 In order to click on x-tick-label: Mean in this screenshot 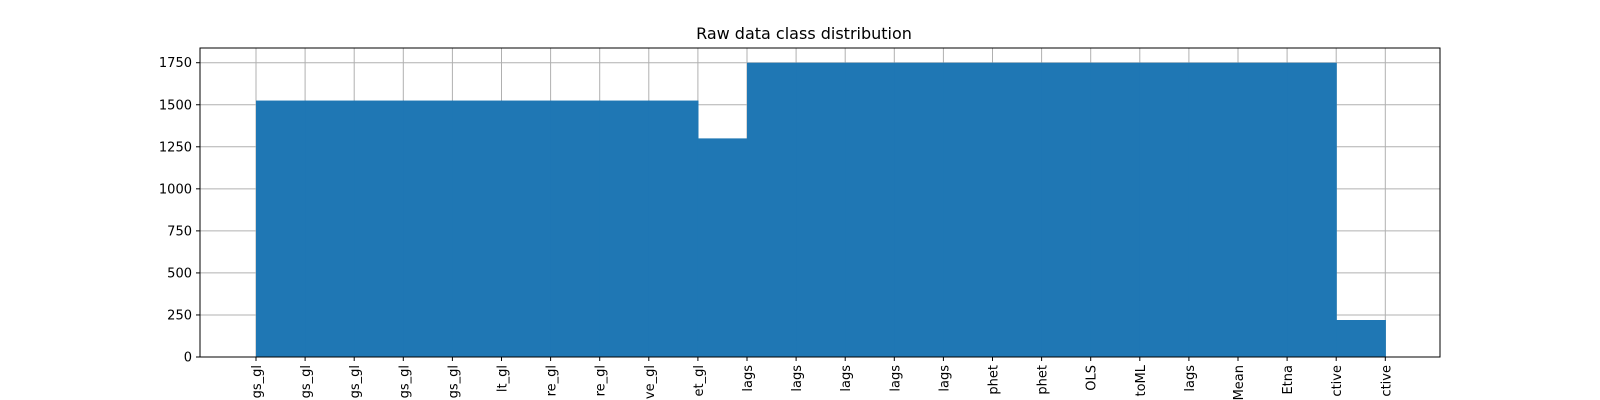, I will do `click(1239, 382)`.